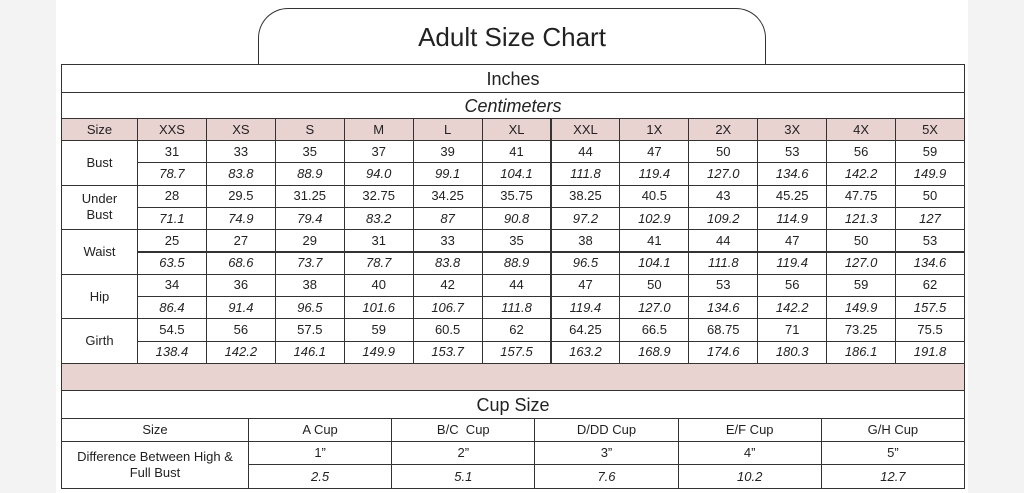  I want to click on inch-value: 29, so click(309, 241).